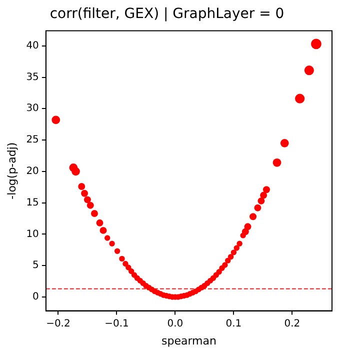  What do you see at coordinates (32, 140) in the screenshot?
I see `y-tick-label: 25` at bounding box center [32, 140].